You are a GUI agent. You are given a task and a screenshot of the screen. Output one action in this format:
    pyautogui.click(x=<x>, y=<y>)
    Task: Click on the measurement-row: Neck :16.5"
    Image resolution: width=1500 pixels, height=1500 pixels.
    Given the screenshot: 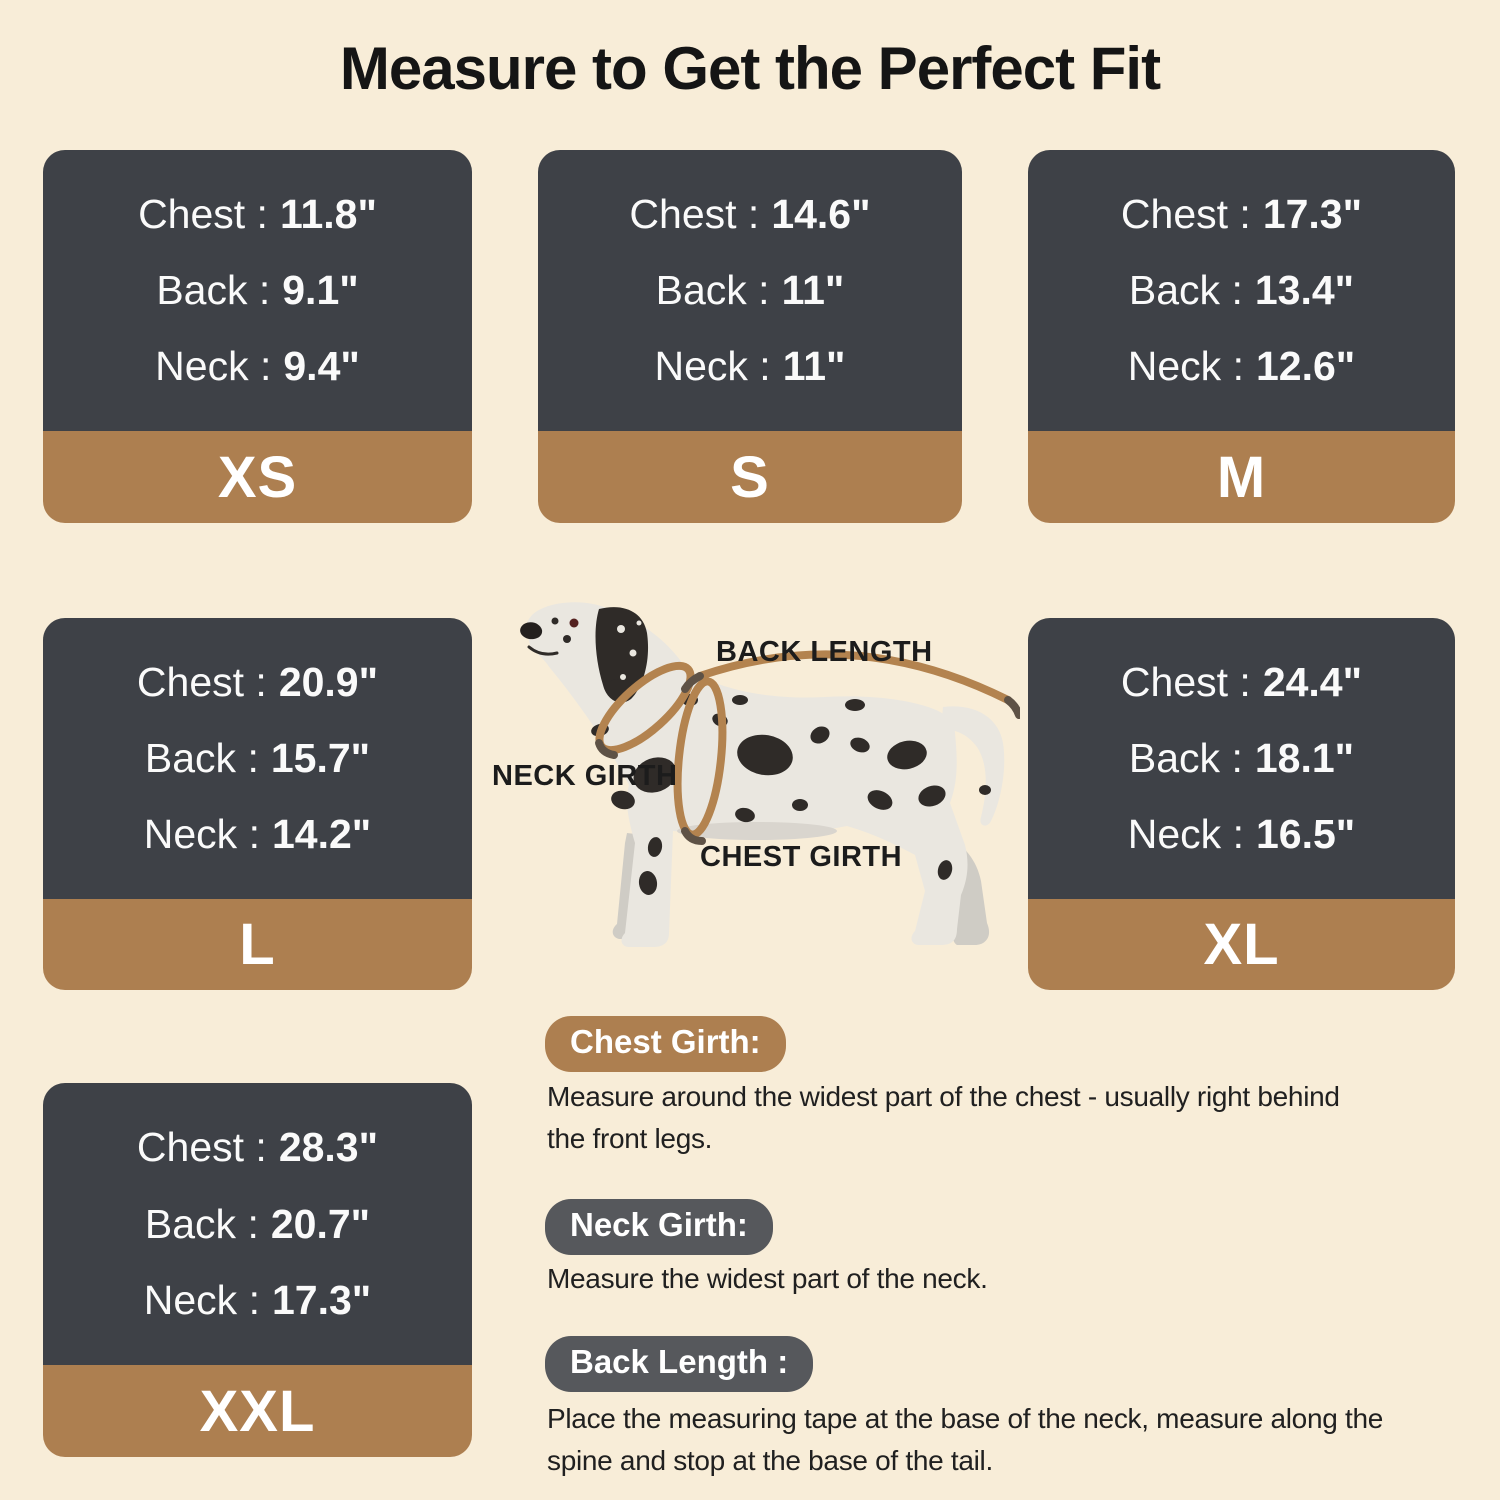 What is the action you would take?
    pyautogui.click(x=1241, y=834)
    